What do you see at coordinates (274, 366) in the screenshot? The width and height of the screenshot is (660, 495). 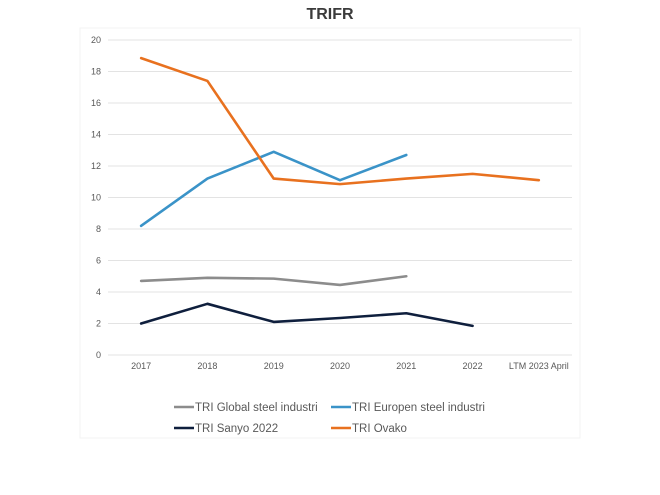 I see `x-tick-label: 2019` at bounding box center [274, 366].